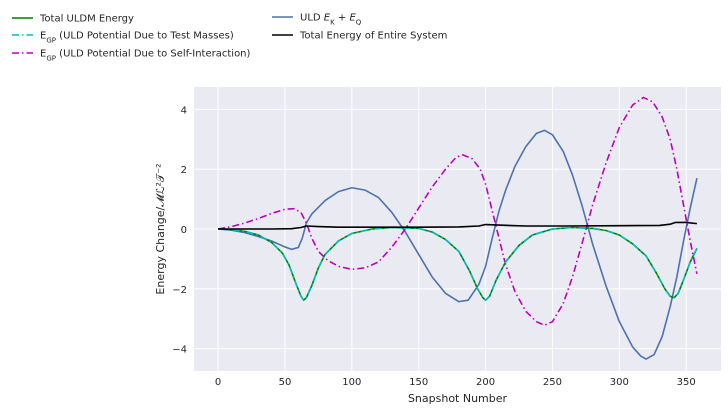  What do you see at coordinates (458, 398) in the screenshot?
I see `x-axis-label: Snapshot Number` at bounding box center [458, 398].